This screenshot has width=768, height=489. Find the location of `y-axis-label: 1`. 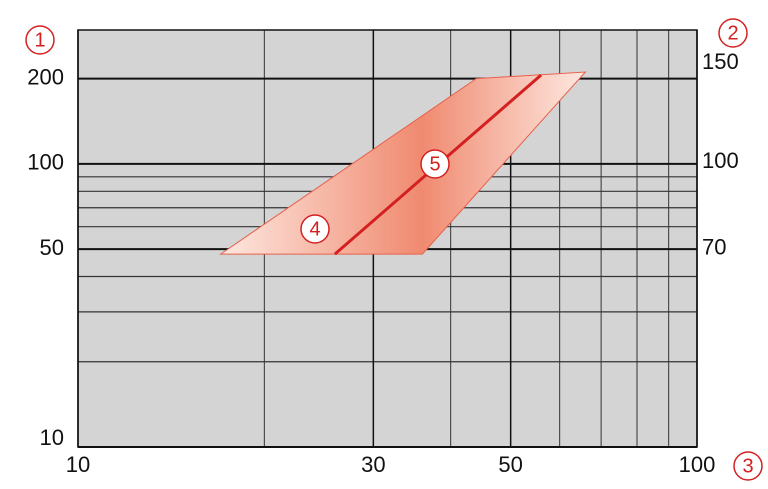

y-axis-label: 1 is located at coordinates (40, 40).